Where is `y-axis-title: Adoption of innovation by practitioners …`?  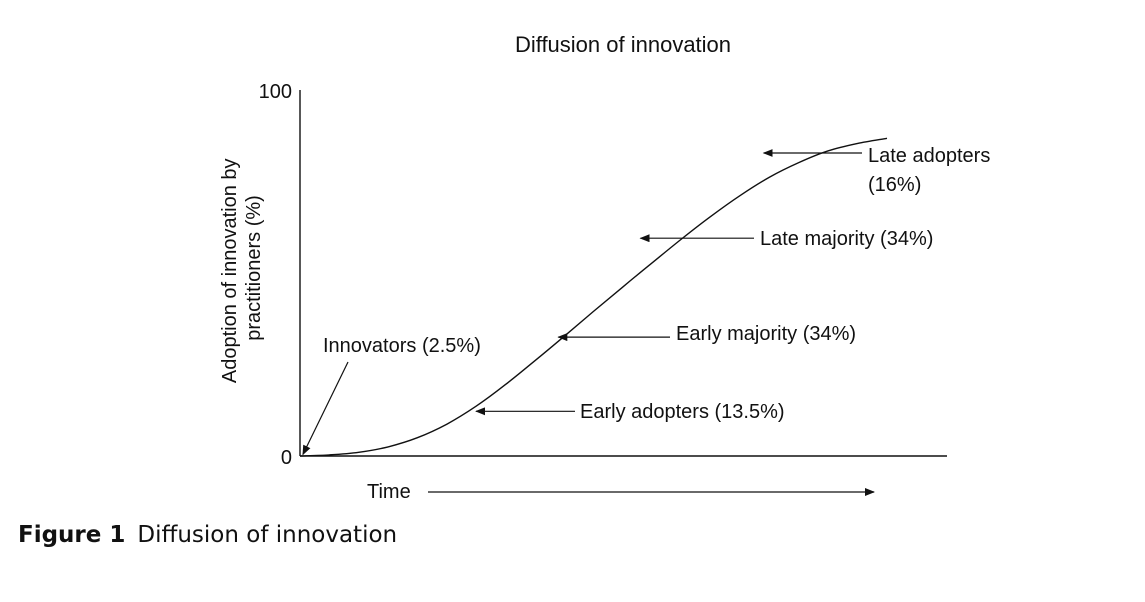 y-axis-title: Adoption of innovation by practitioners … is located at coordinates (242, 268).